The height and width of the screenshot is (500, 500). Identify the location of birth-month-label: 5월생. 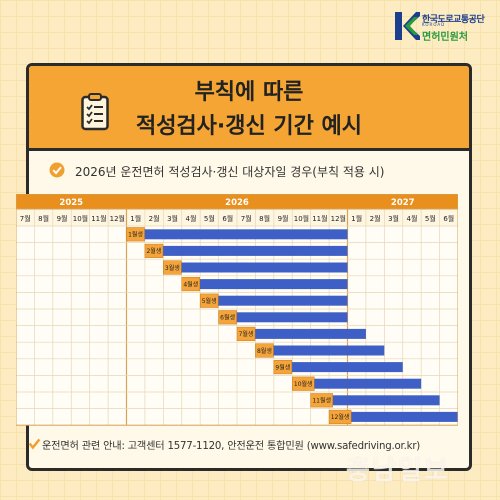
(209, 301).